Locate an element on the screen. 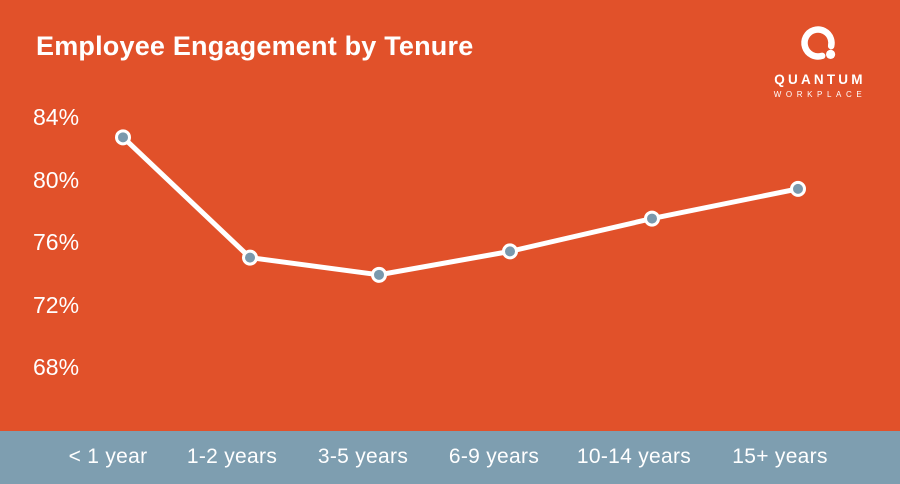 Image resolution: width=900 pixels, height=484 pixels. logo-name: QUANTUM is located at coordinates (820, 79).